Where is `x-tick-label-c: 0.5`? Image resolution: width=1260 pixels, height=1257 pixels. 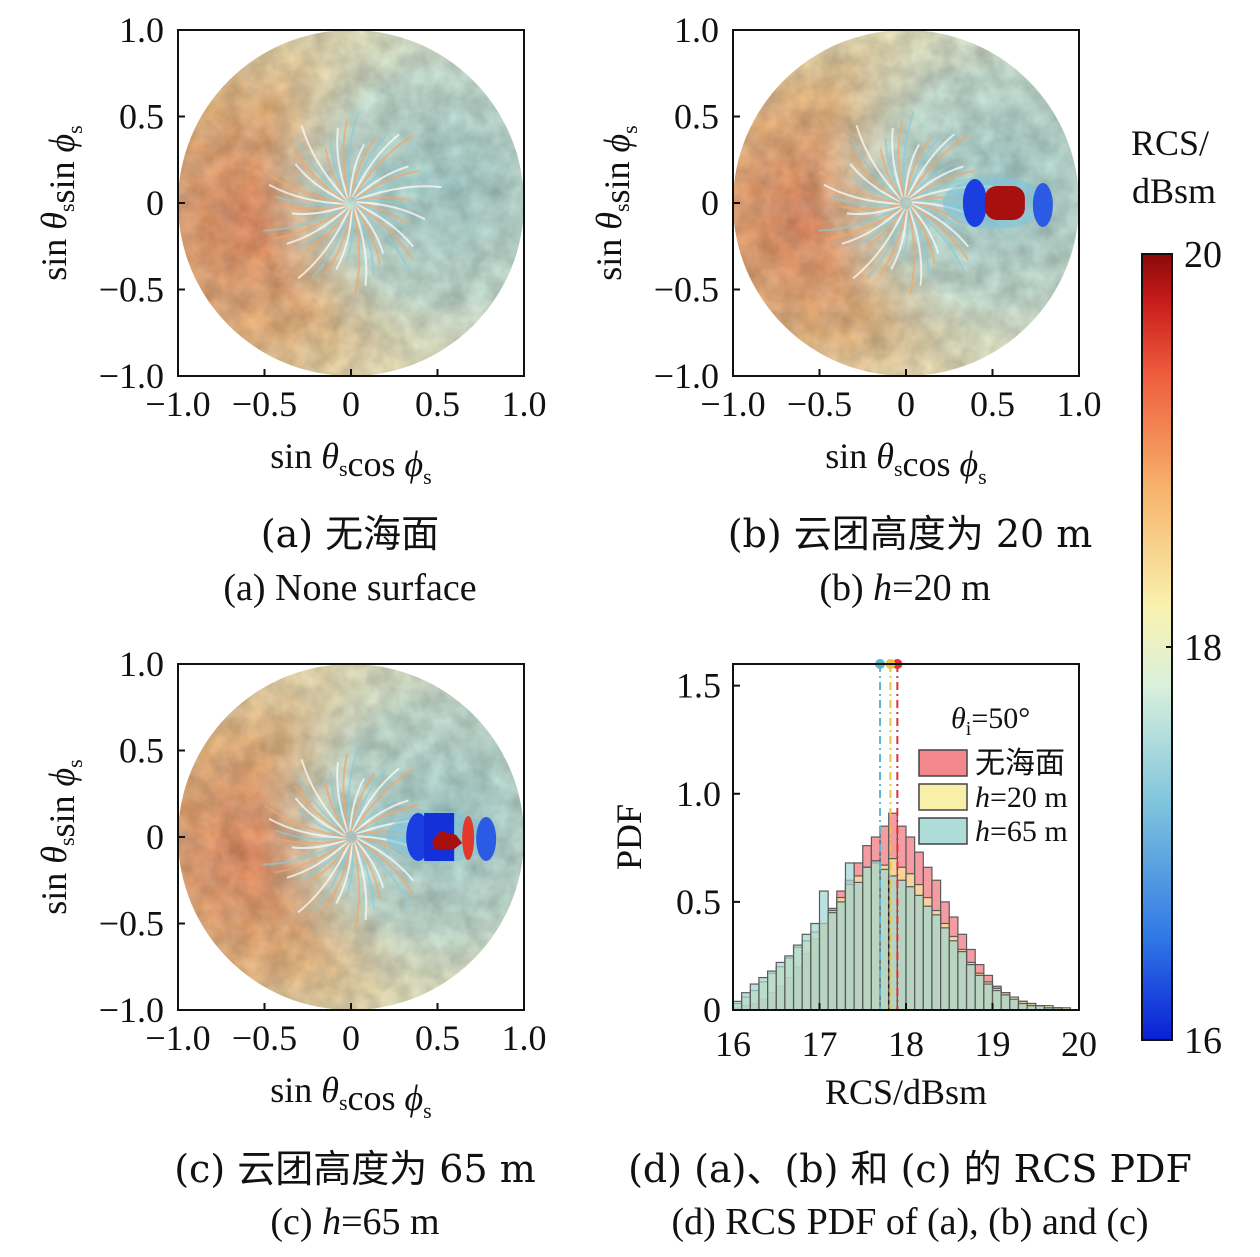 x-tick-label-c: 0.5 is located at coordinates (437, 1038).